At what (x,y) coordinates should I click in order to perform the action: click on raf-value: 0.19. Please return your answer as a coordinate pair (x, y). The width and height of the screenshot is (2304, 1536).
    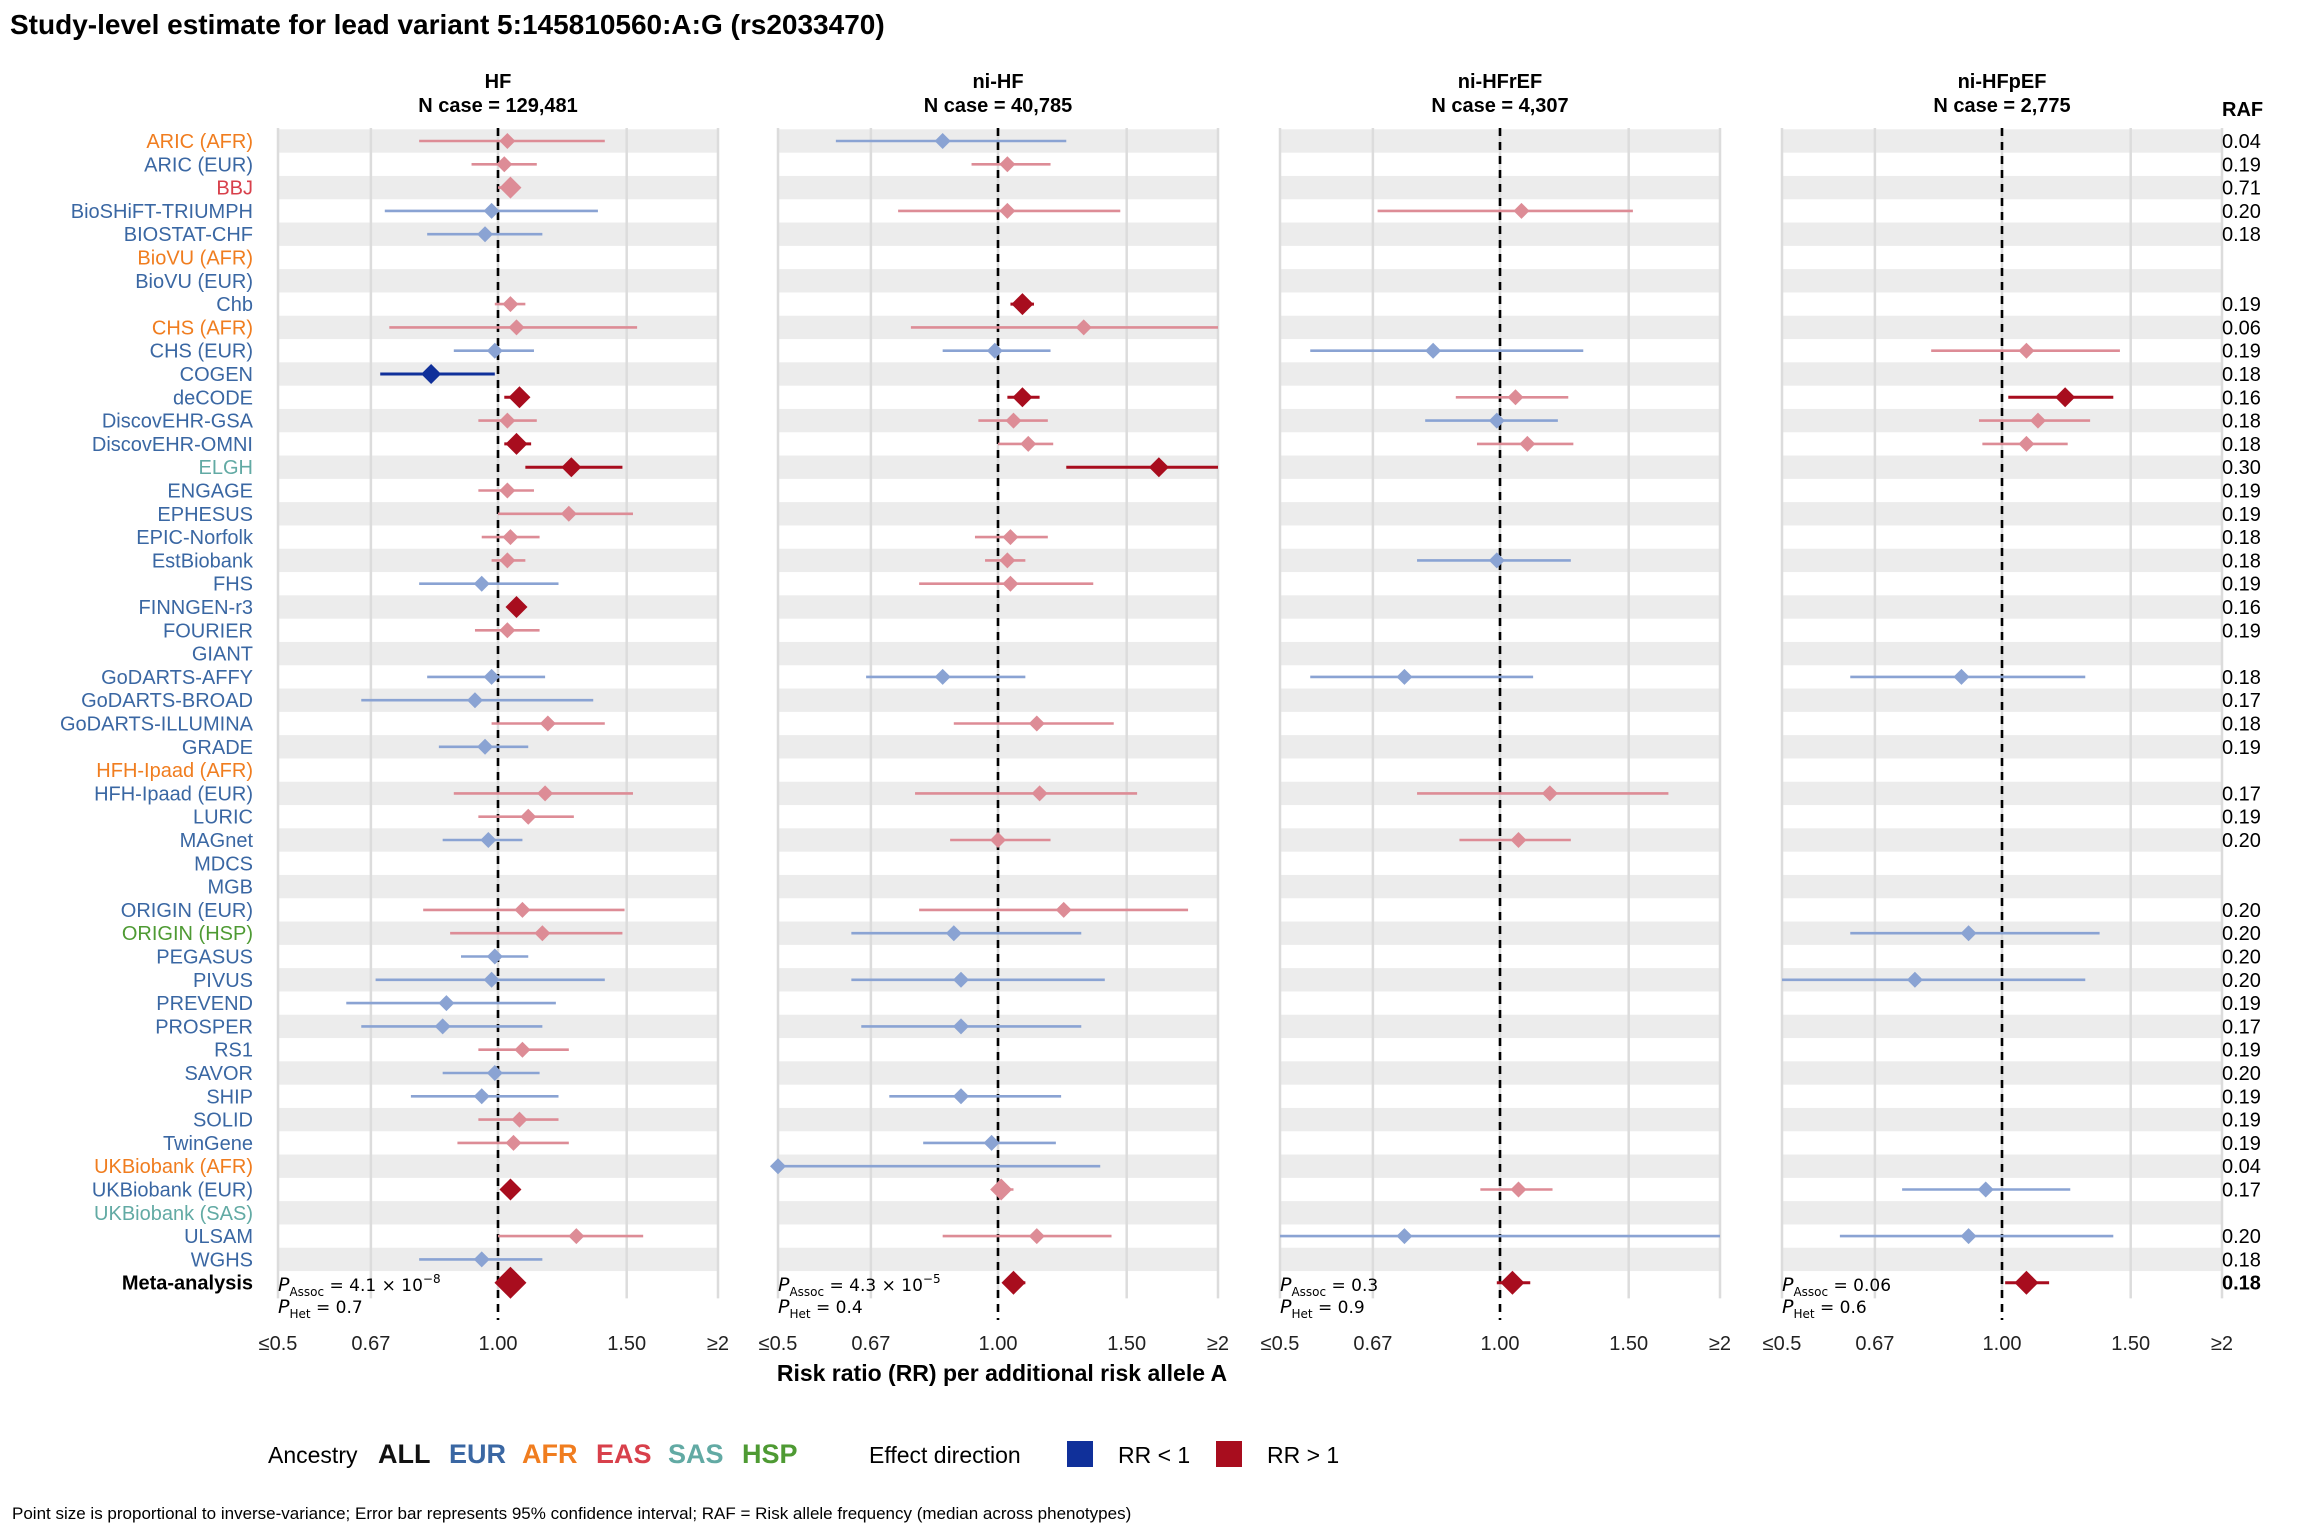
    Looking at the image, I should click on (2241, 515).